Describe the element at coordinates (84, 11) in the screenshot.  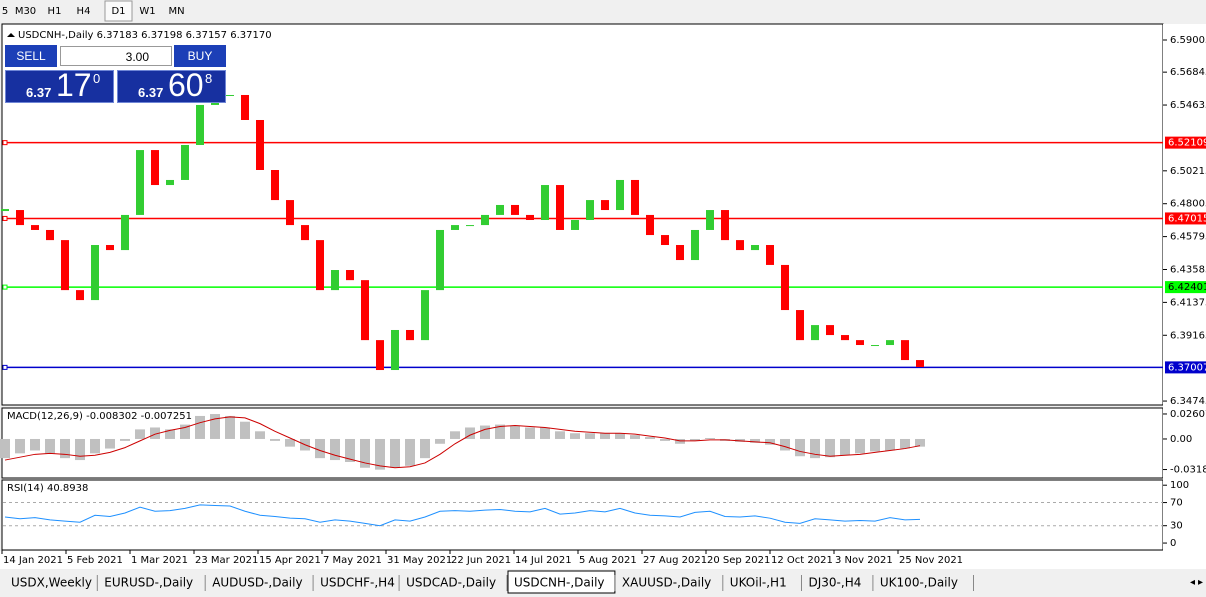
I see `timeframe-button: H4` at that location.